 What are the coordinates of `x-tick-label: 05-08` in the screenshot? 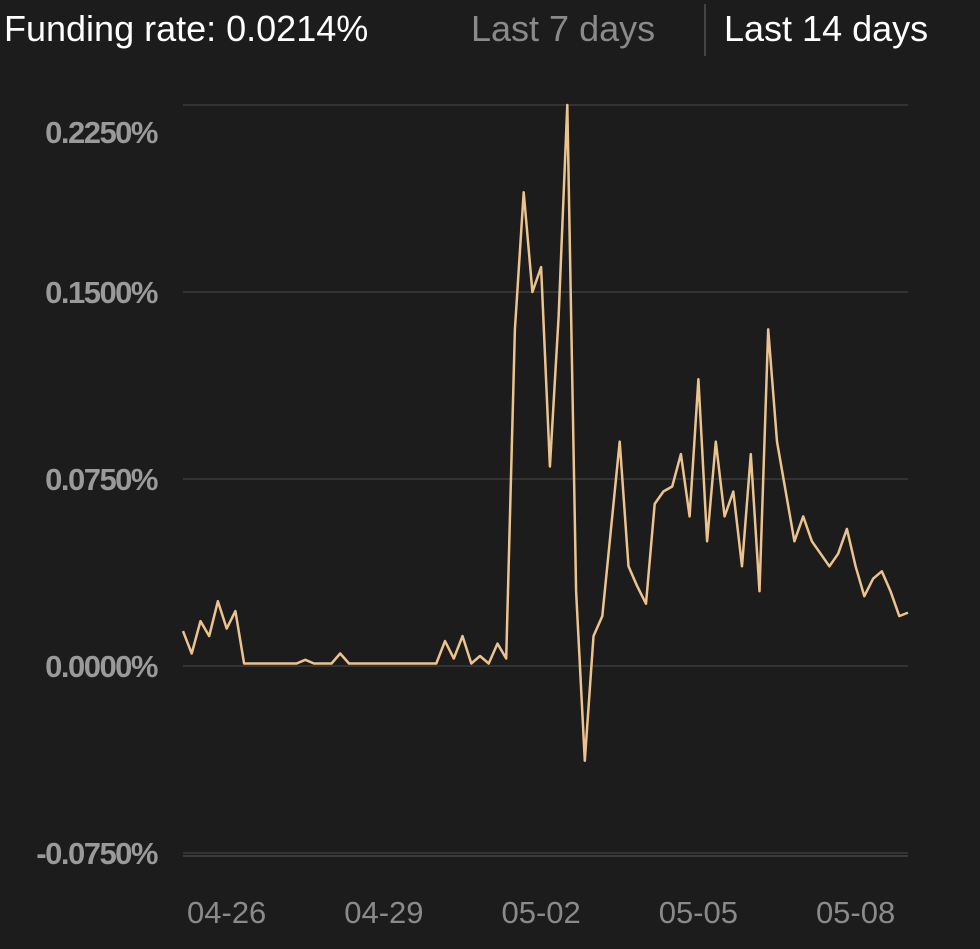 It's located at (855, 912).